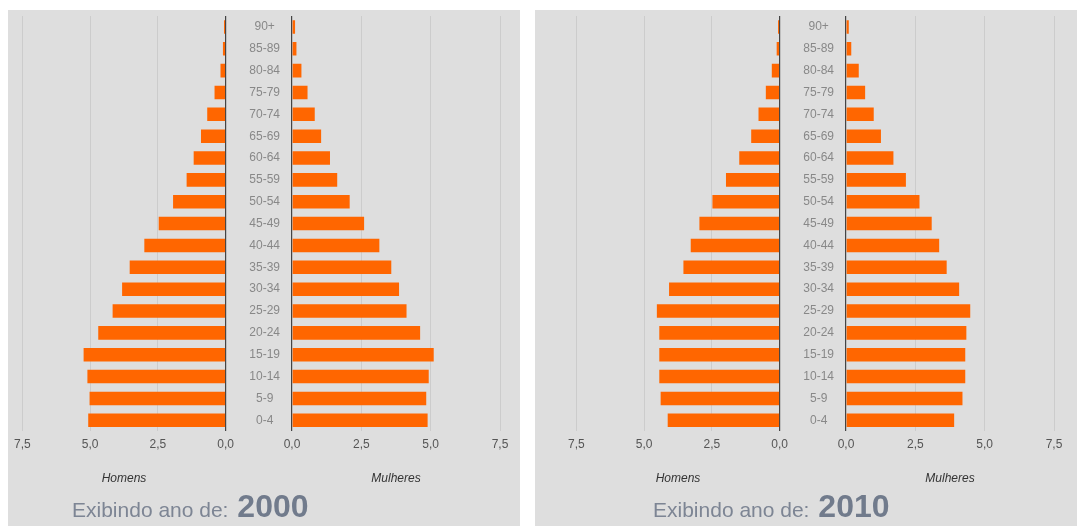  Describe the element at coordinates (264, 419) in the screenshot. I see `y-tick-label: 0-4` at that location.